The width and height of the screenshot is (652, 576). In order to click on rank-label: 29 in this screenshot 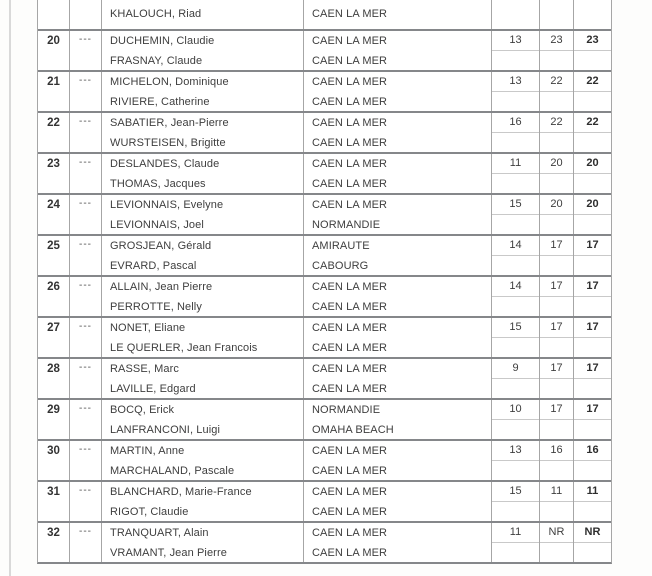, I will do `click(53, 410)`.